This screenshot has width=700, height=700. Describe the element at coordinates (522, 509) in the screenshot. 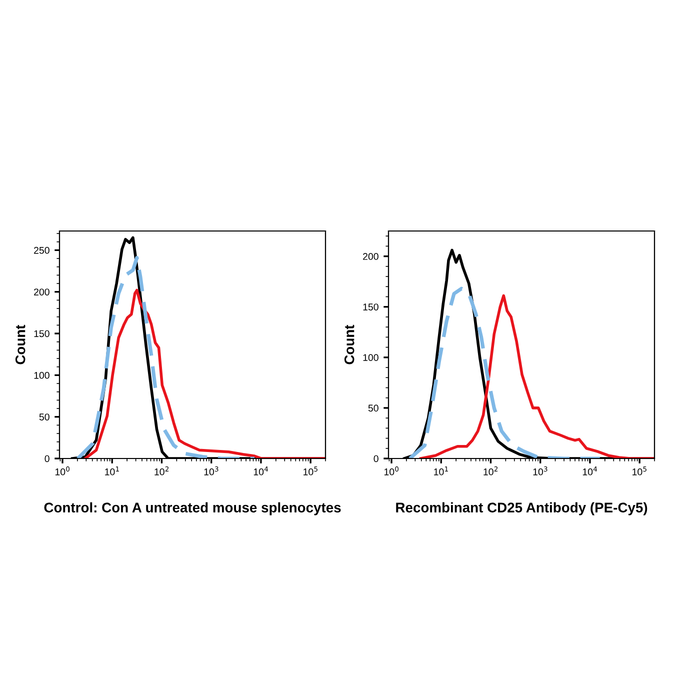

I see `x-axis-title: Recombinant CD25 Antibody (PE-Cy5)` at that location.